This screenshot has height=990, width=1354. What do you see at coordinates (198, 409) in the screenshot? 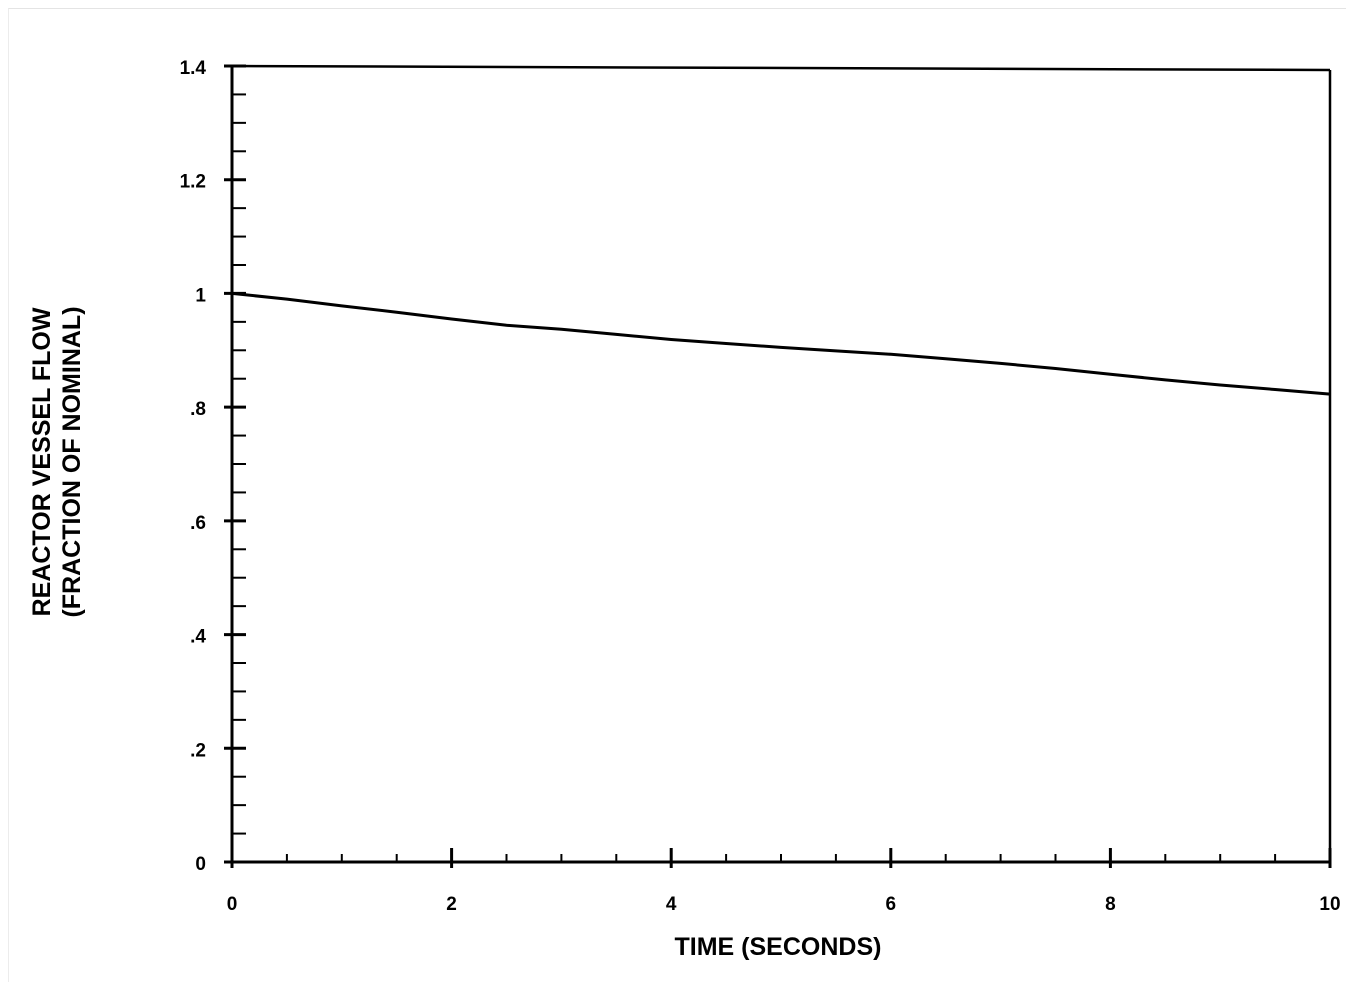
I see `y-tick-label: .8` at bounding box center [198, 409].